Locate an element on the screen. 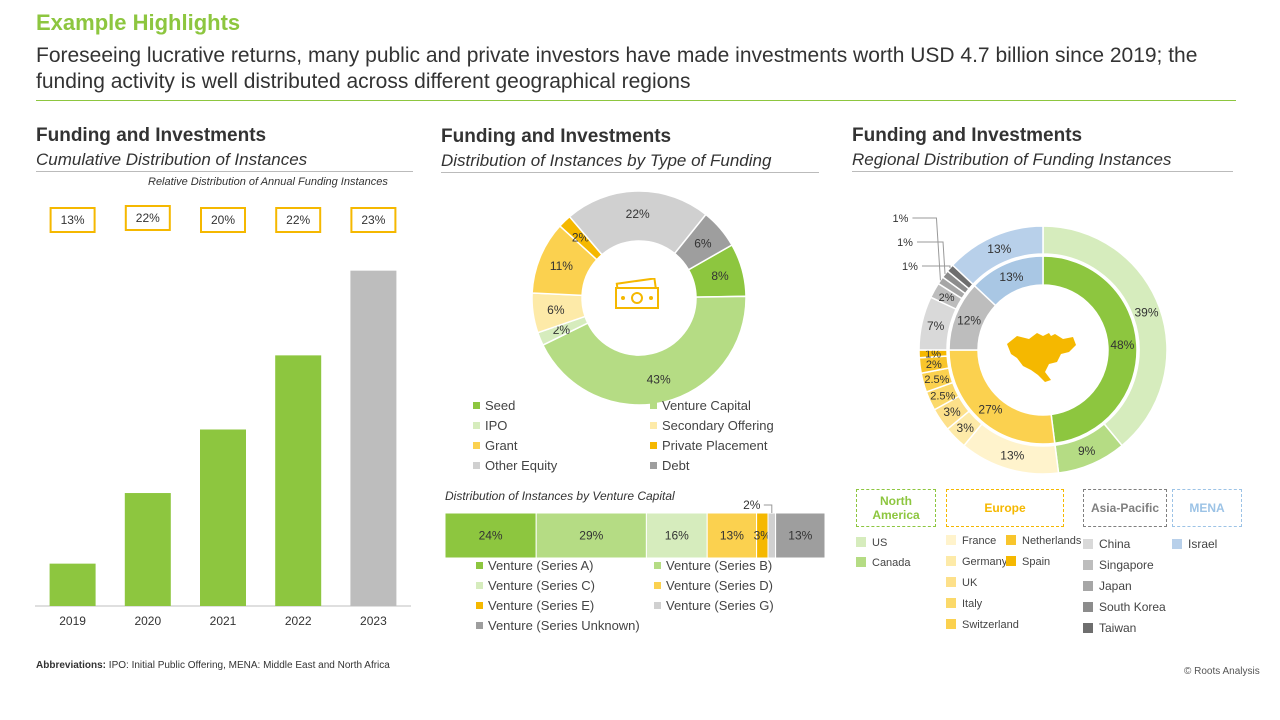 The height and width of the screenshot is (720, 1280). region-legend-taiwan: Taiwan is located at coordinates (1109, 628).